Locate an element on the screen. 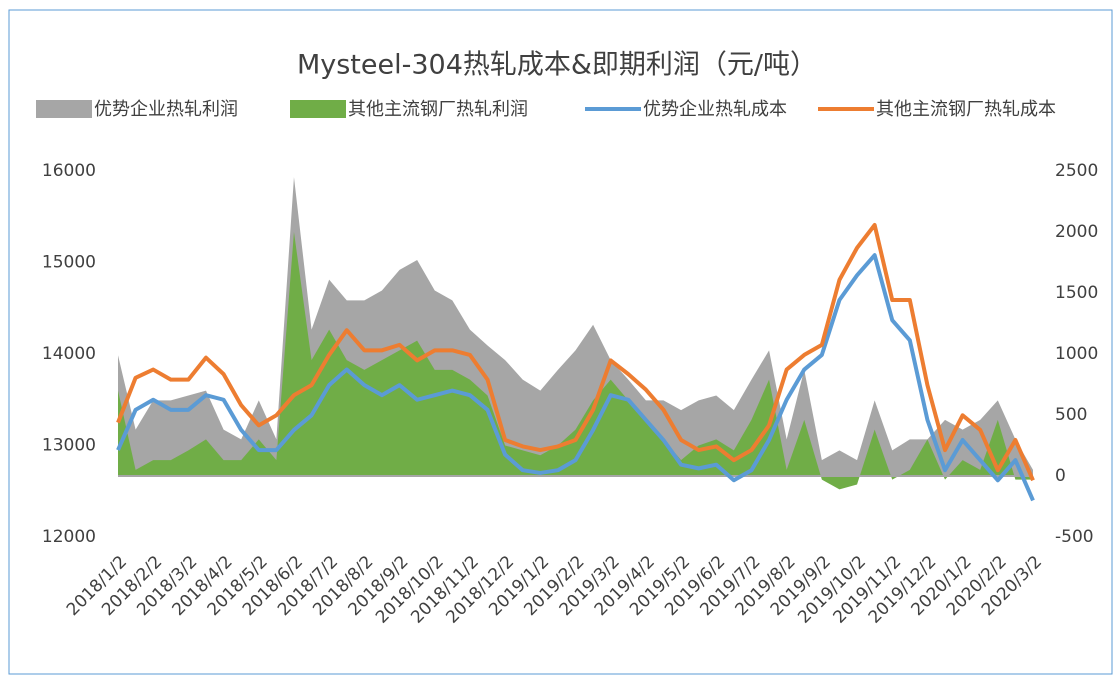  y2-tick-label: 2500 is located at coordinates (1076, 171).